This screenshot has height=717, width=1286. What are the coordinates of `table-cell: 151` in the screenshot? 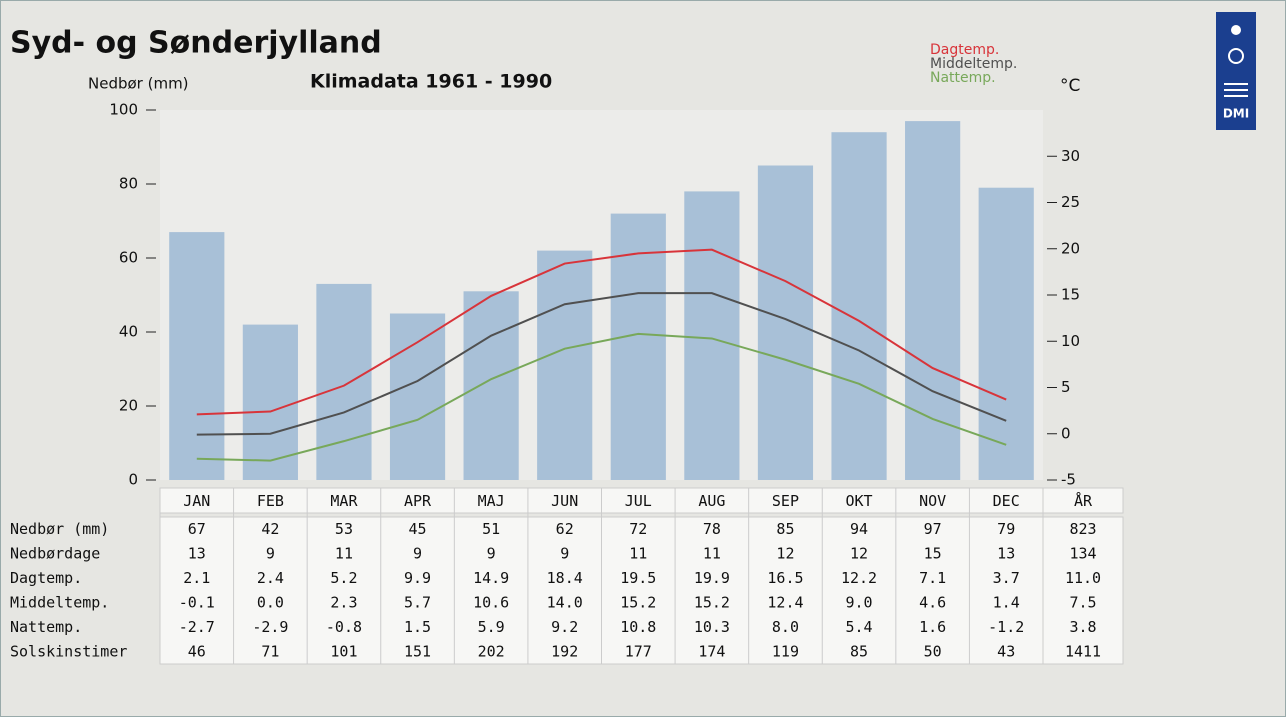 It's located at (417, 651).